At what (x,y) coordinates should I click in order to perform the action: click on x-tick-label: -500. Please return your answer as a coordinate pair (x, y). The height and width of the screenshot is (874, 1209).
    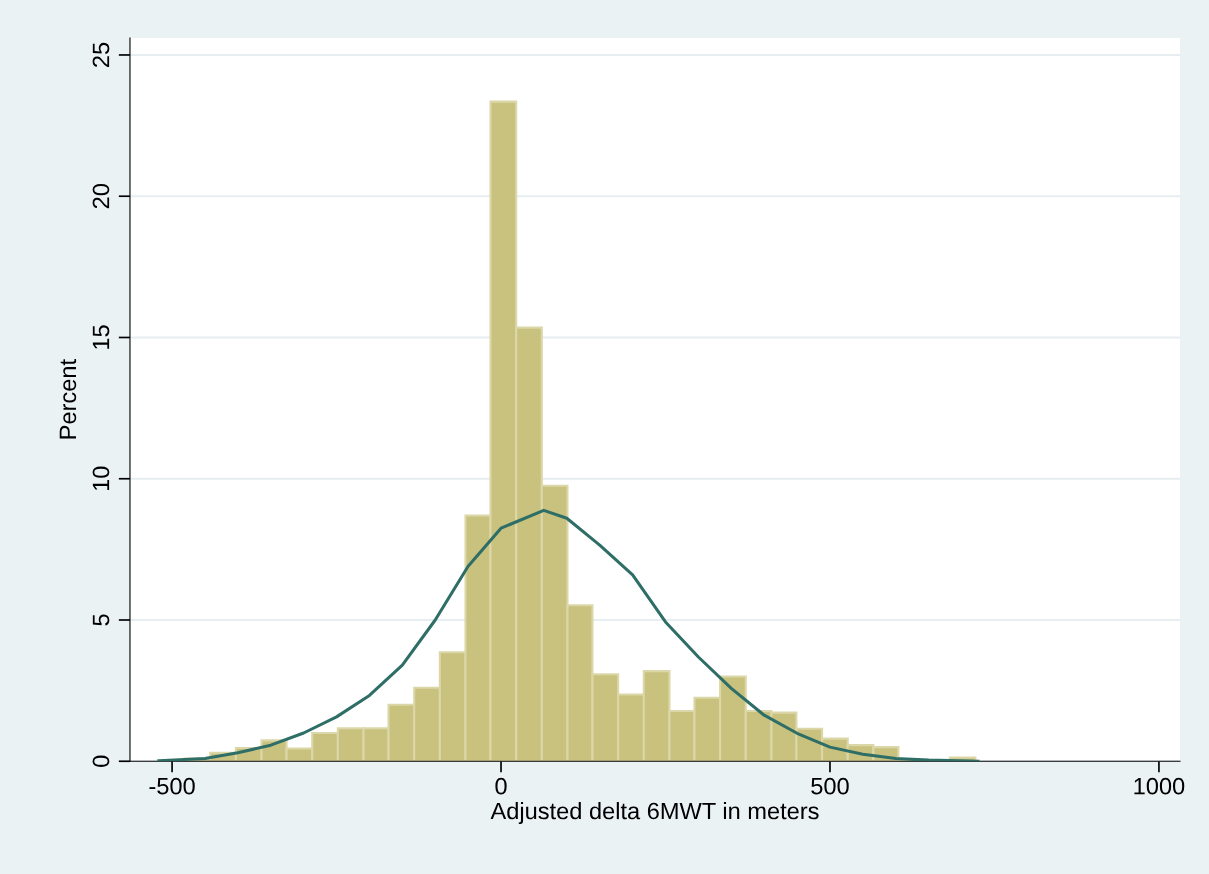
    Looking at the image, I should click on (172, 786).